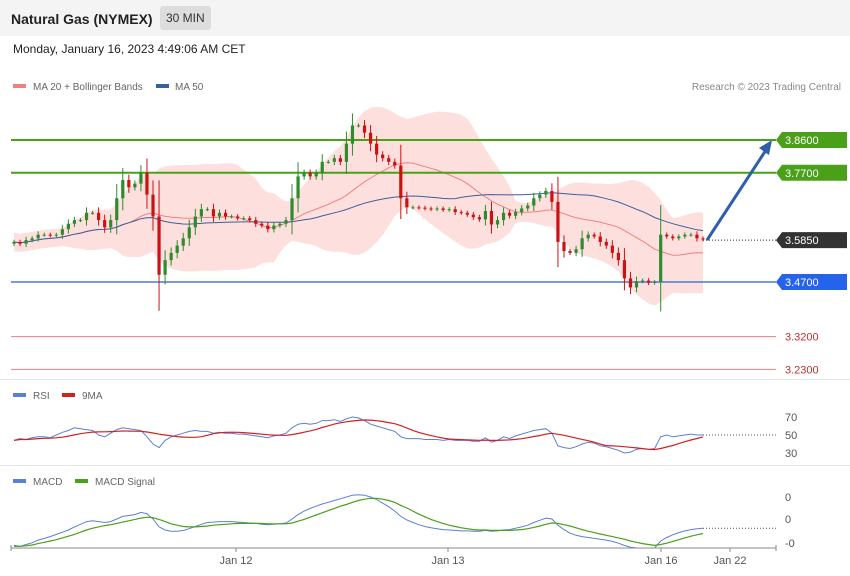  I want to click on moving-averages, so click(358, 209).